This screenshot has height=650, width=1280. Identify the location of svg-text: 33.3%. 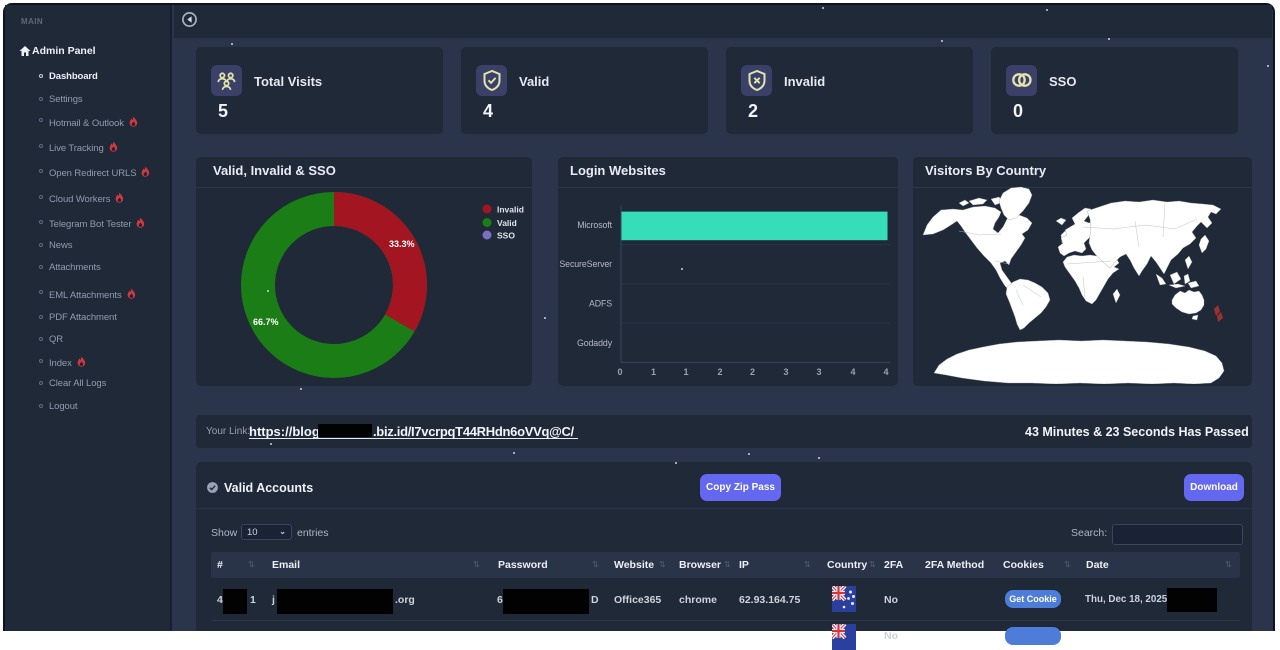
(402, 244).